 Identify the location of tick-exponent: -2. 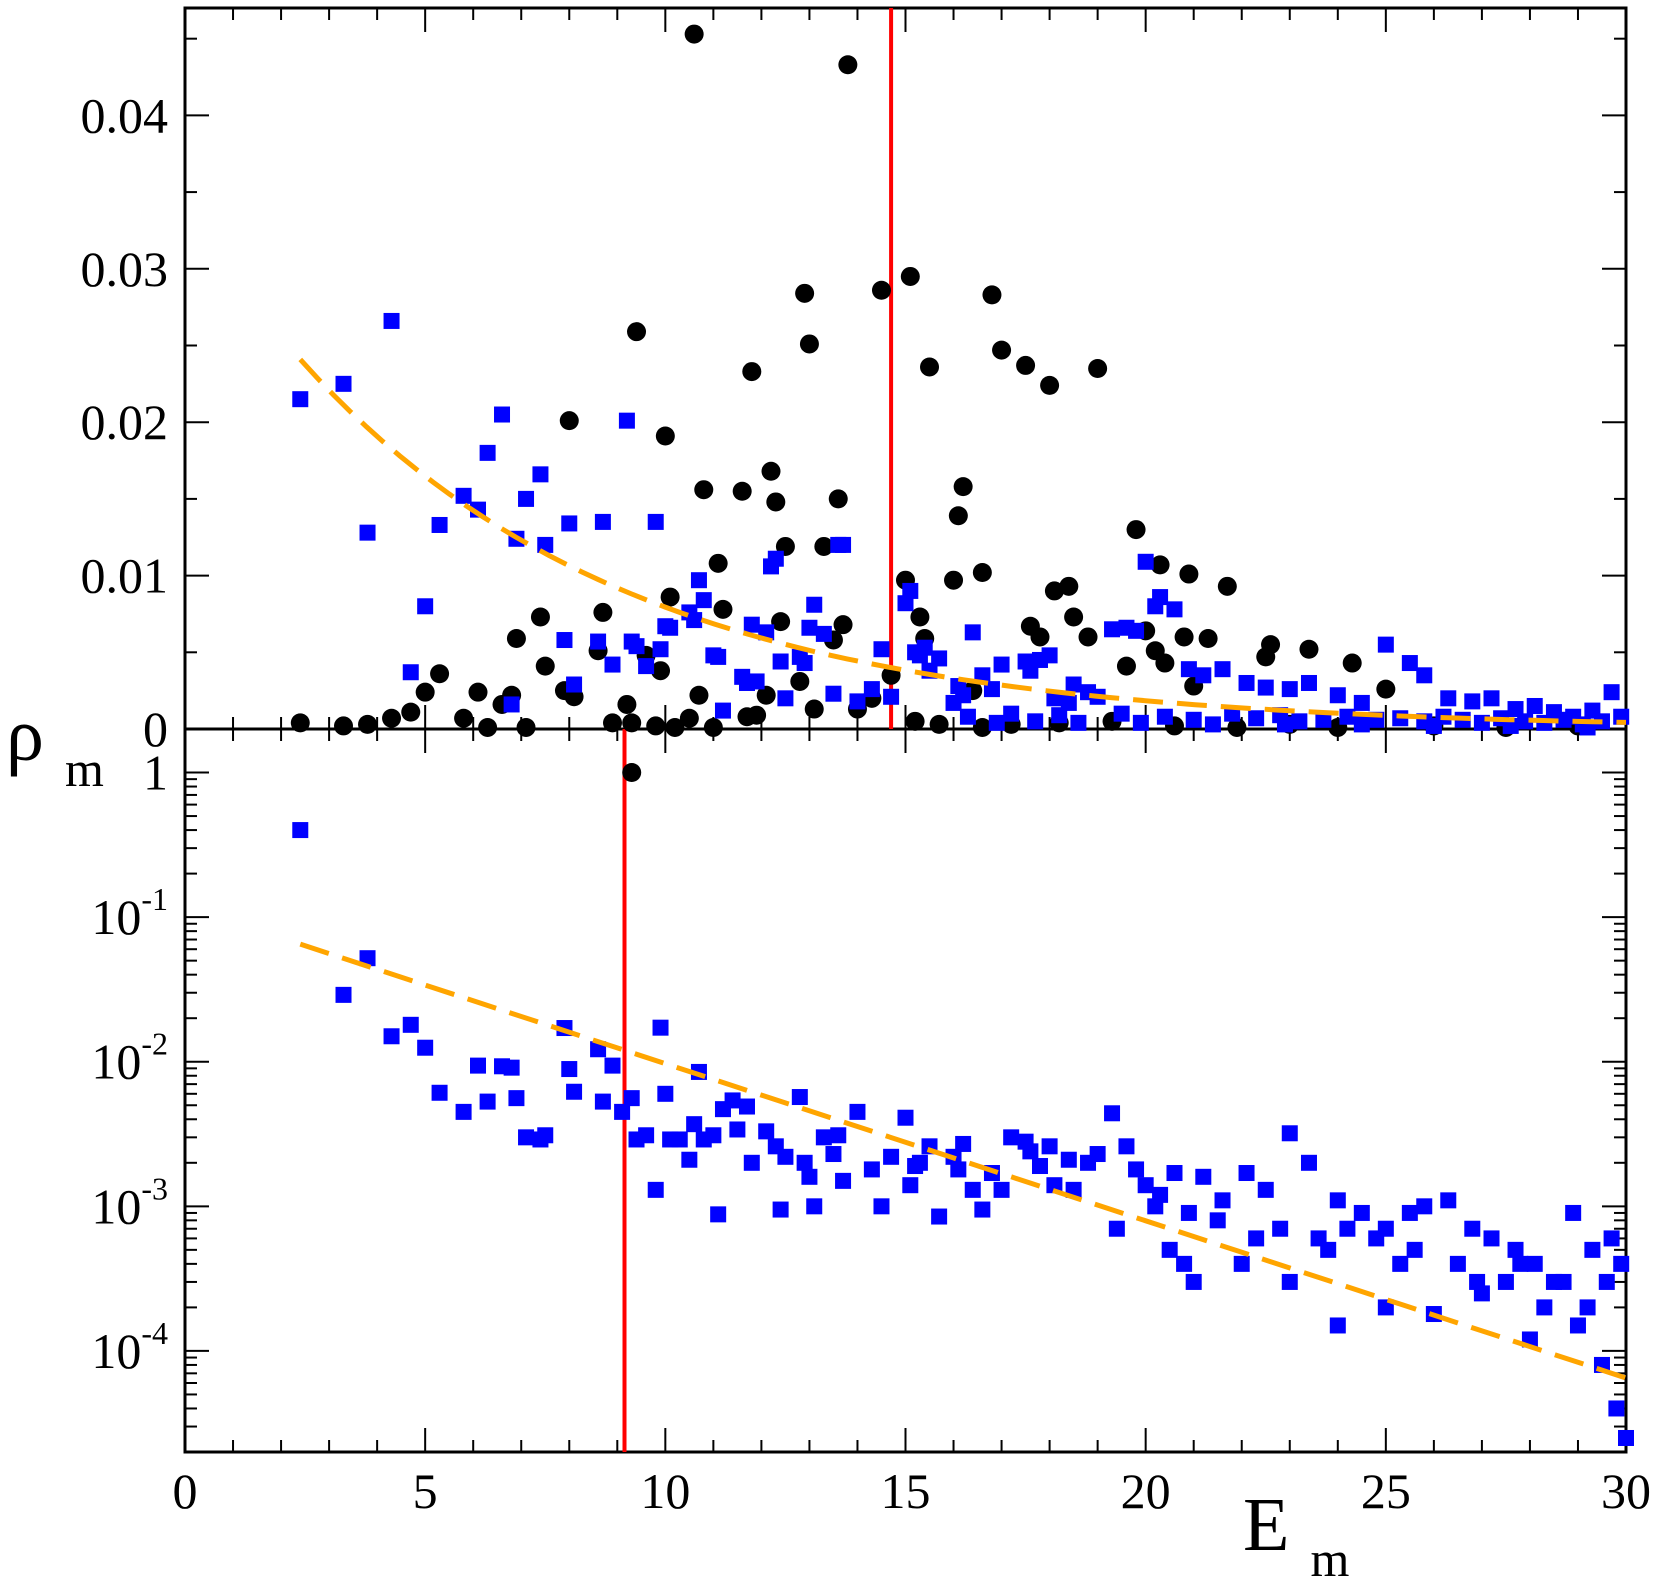
(154, 1044).